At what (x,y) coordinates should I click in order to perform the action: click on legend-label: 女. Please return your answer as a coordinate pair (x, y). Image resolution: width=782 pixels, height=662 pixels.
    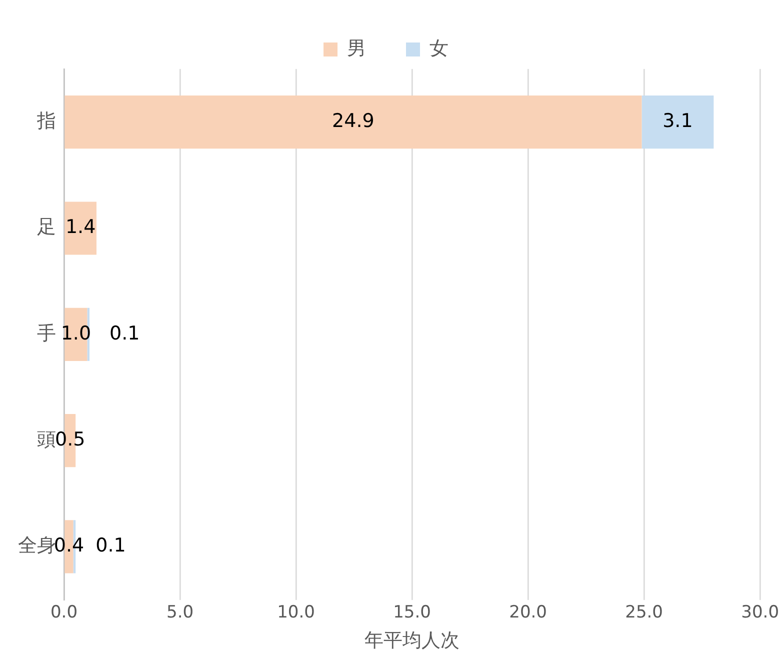
    Looking at the image, I should click on (439, 48).